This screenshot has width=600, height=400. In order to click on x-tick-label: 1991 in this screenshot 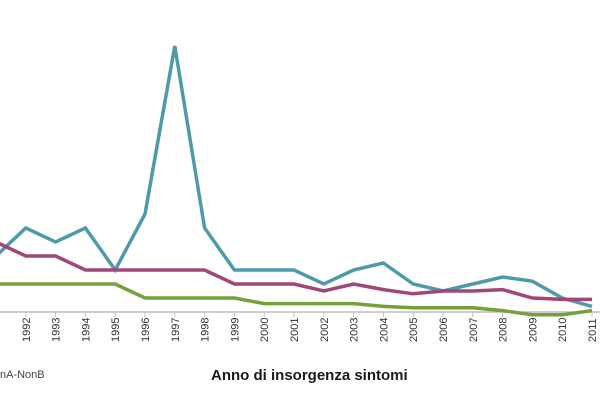, I will do `click(1, 330)`.